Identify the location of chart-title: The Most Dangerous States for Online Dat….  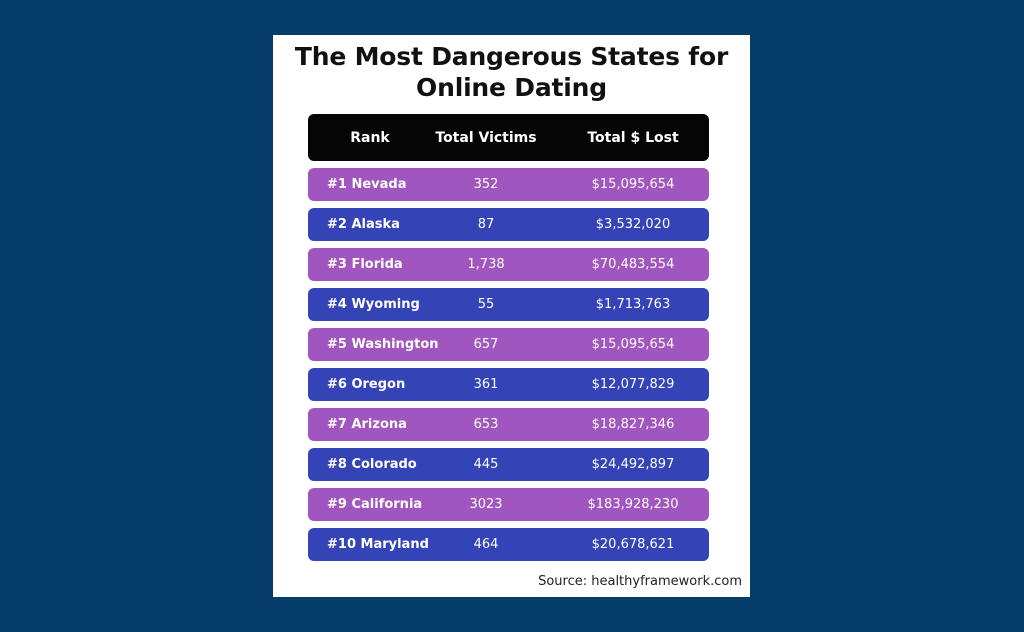
(511, 72).